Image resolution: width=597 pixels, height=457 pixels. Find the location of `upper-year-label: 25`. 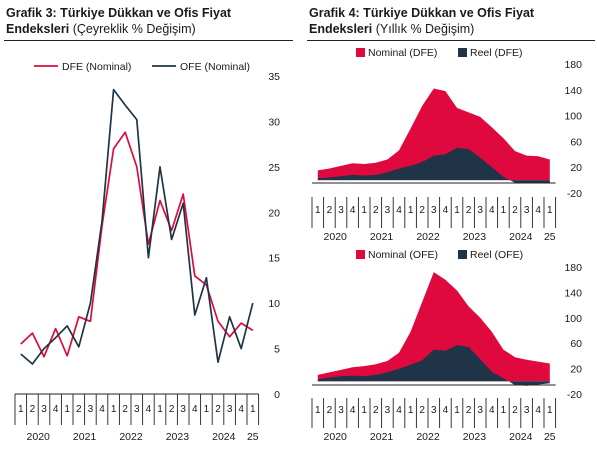

upper-year-label: 25 is located at coordinates (550, 237).